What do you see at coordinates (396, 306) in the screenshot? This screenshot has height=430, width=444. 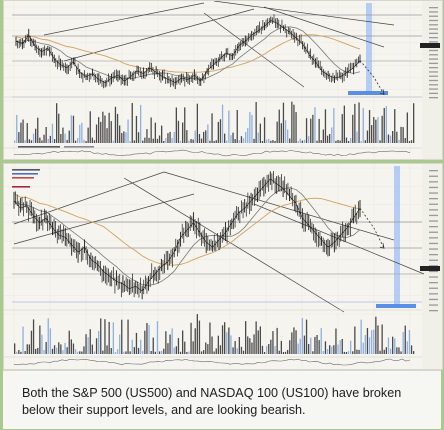 I see `highlight-label-box` at bounding box center [396, 306].